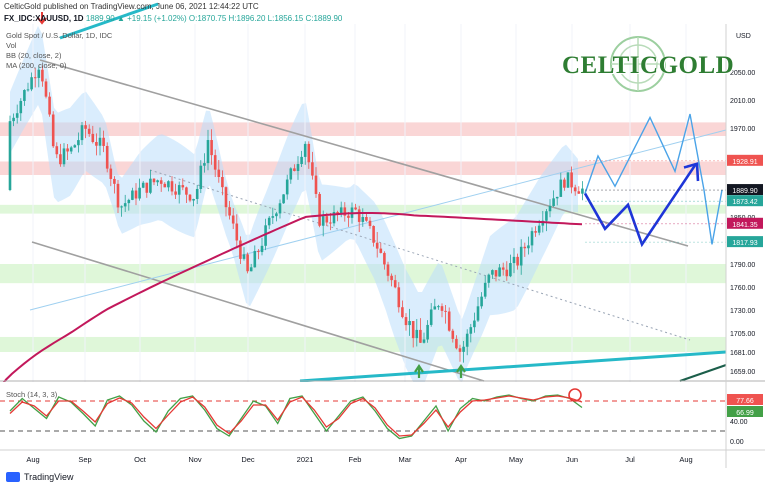  Describe the element at coordinates (296, 416) in the screenshot. I see `stoch-d-line` at that location.